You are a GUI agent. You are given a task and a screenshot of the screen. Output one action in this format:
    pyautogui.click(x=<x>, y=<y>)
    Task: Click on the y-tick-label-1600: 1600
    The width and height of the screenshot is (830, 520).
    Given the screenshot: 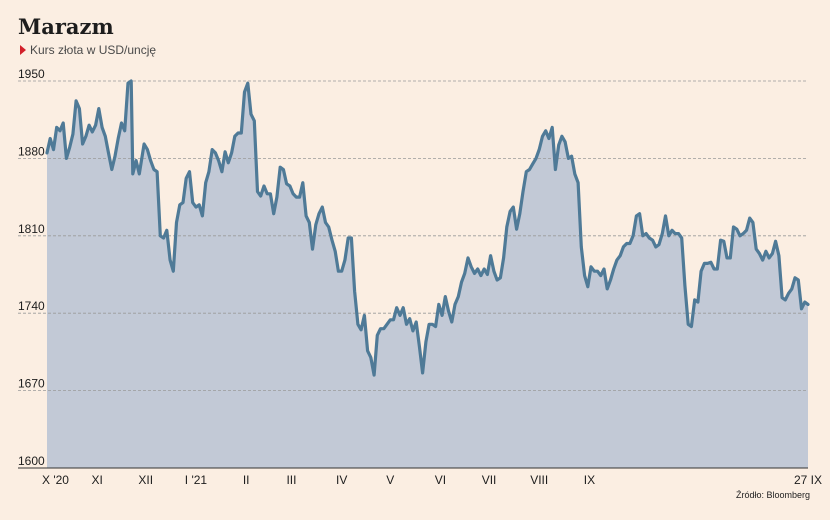 What is the action you would take?
    pyautogui.click(x=31, y=461)
    